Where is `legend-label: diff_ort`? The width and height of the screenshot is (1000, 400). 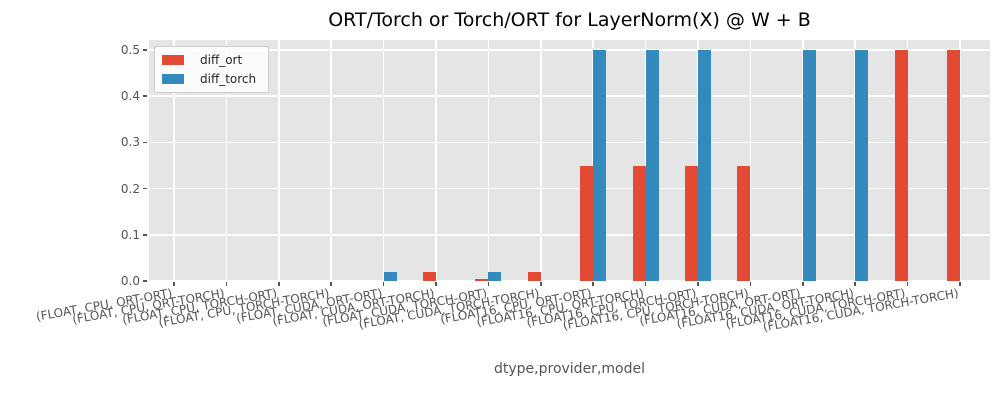 legend-label: diff_ort is located at coordinates (221, 60).